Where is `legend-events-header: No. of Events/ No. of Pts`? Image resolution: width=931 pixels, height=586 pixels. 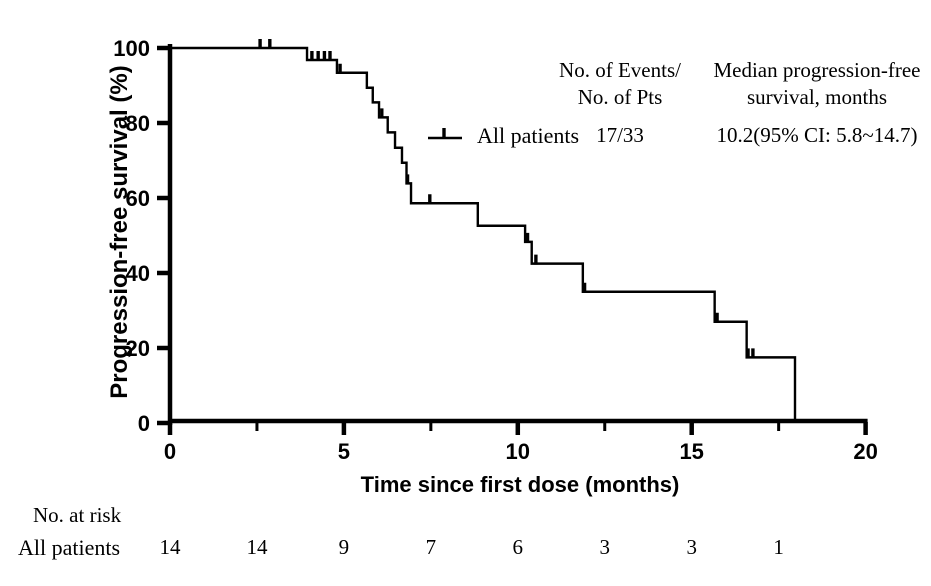
legend-events-header: No. of Events/ No. of Pts is located at coordinates (620, 84).